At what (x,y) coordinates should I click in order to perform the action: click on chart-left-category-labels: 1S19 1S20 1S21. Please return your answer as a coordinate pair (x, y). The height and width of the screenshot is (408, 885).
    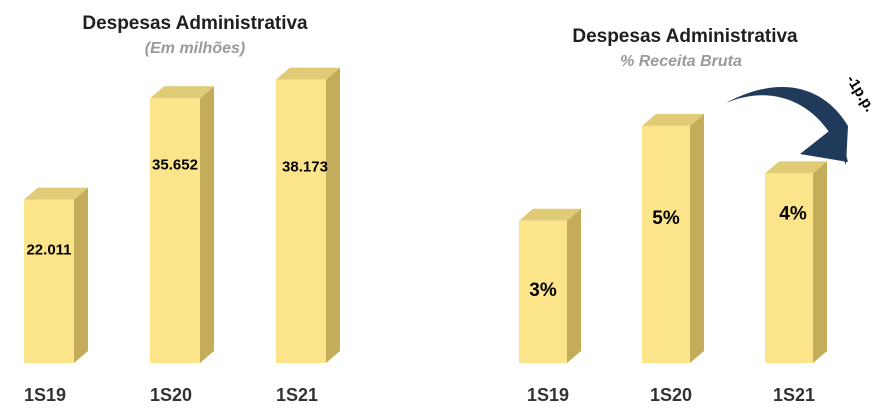
    Looking at the image, I should click on (171, 395).